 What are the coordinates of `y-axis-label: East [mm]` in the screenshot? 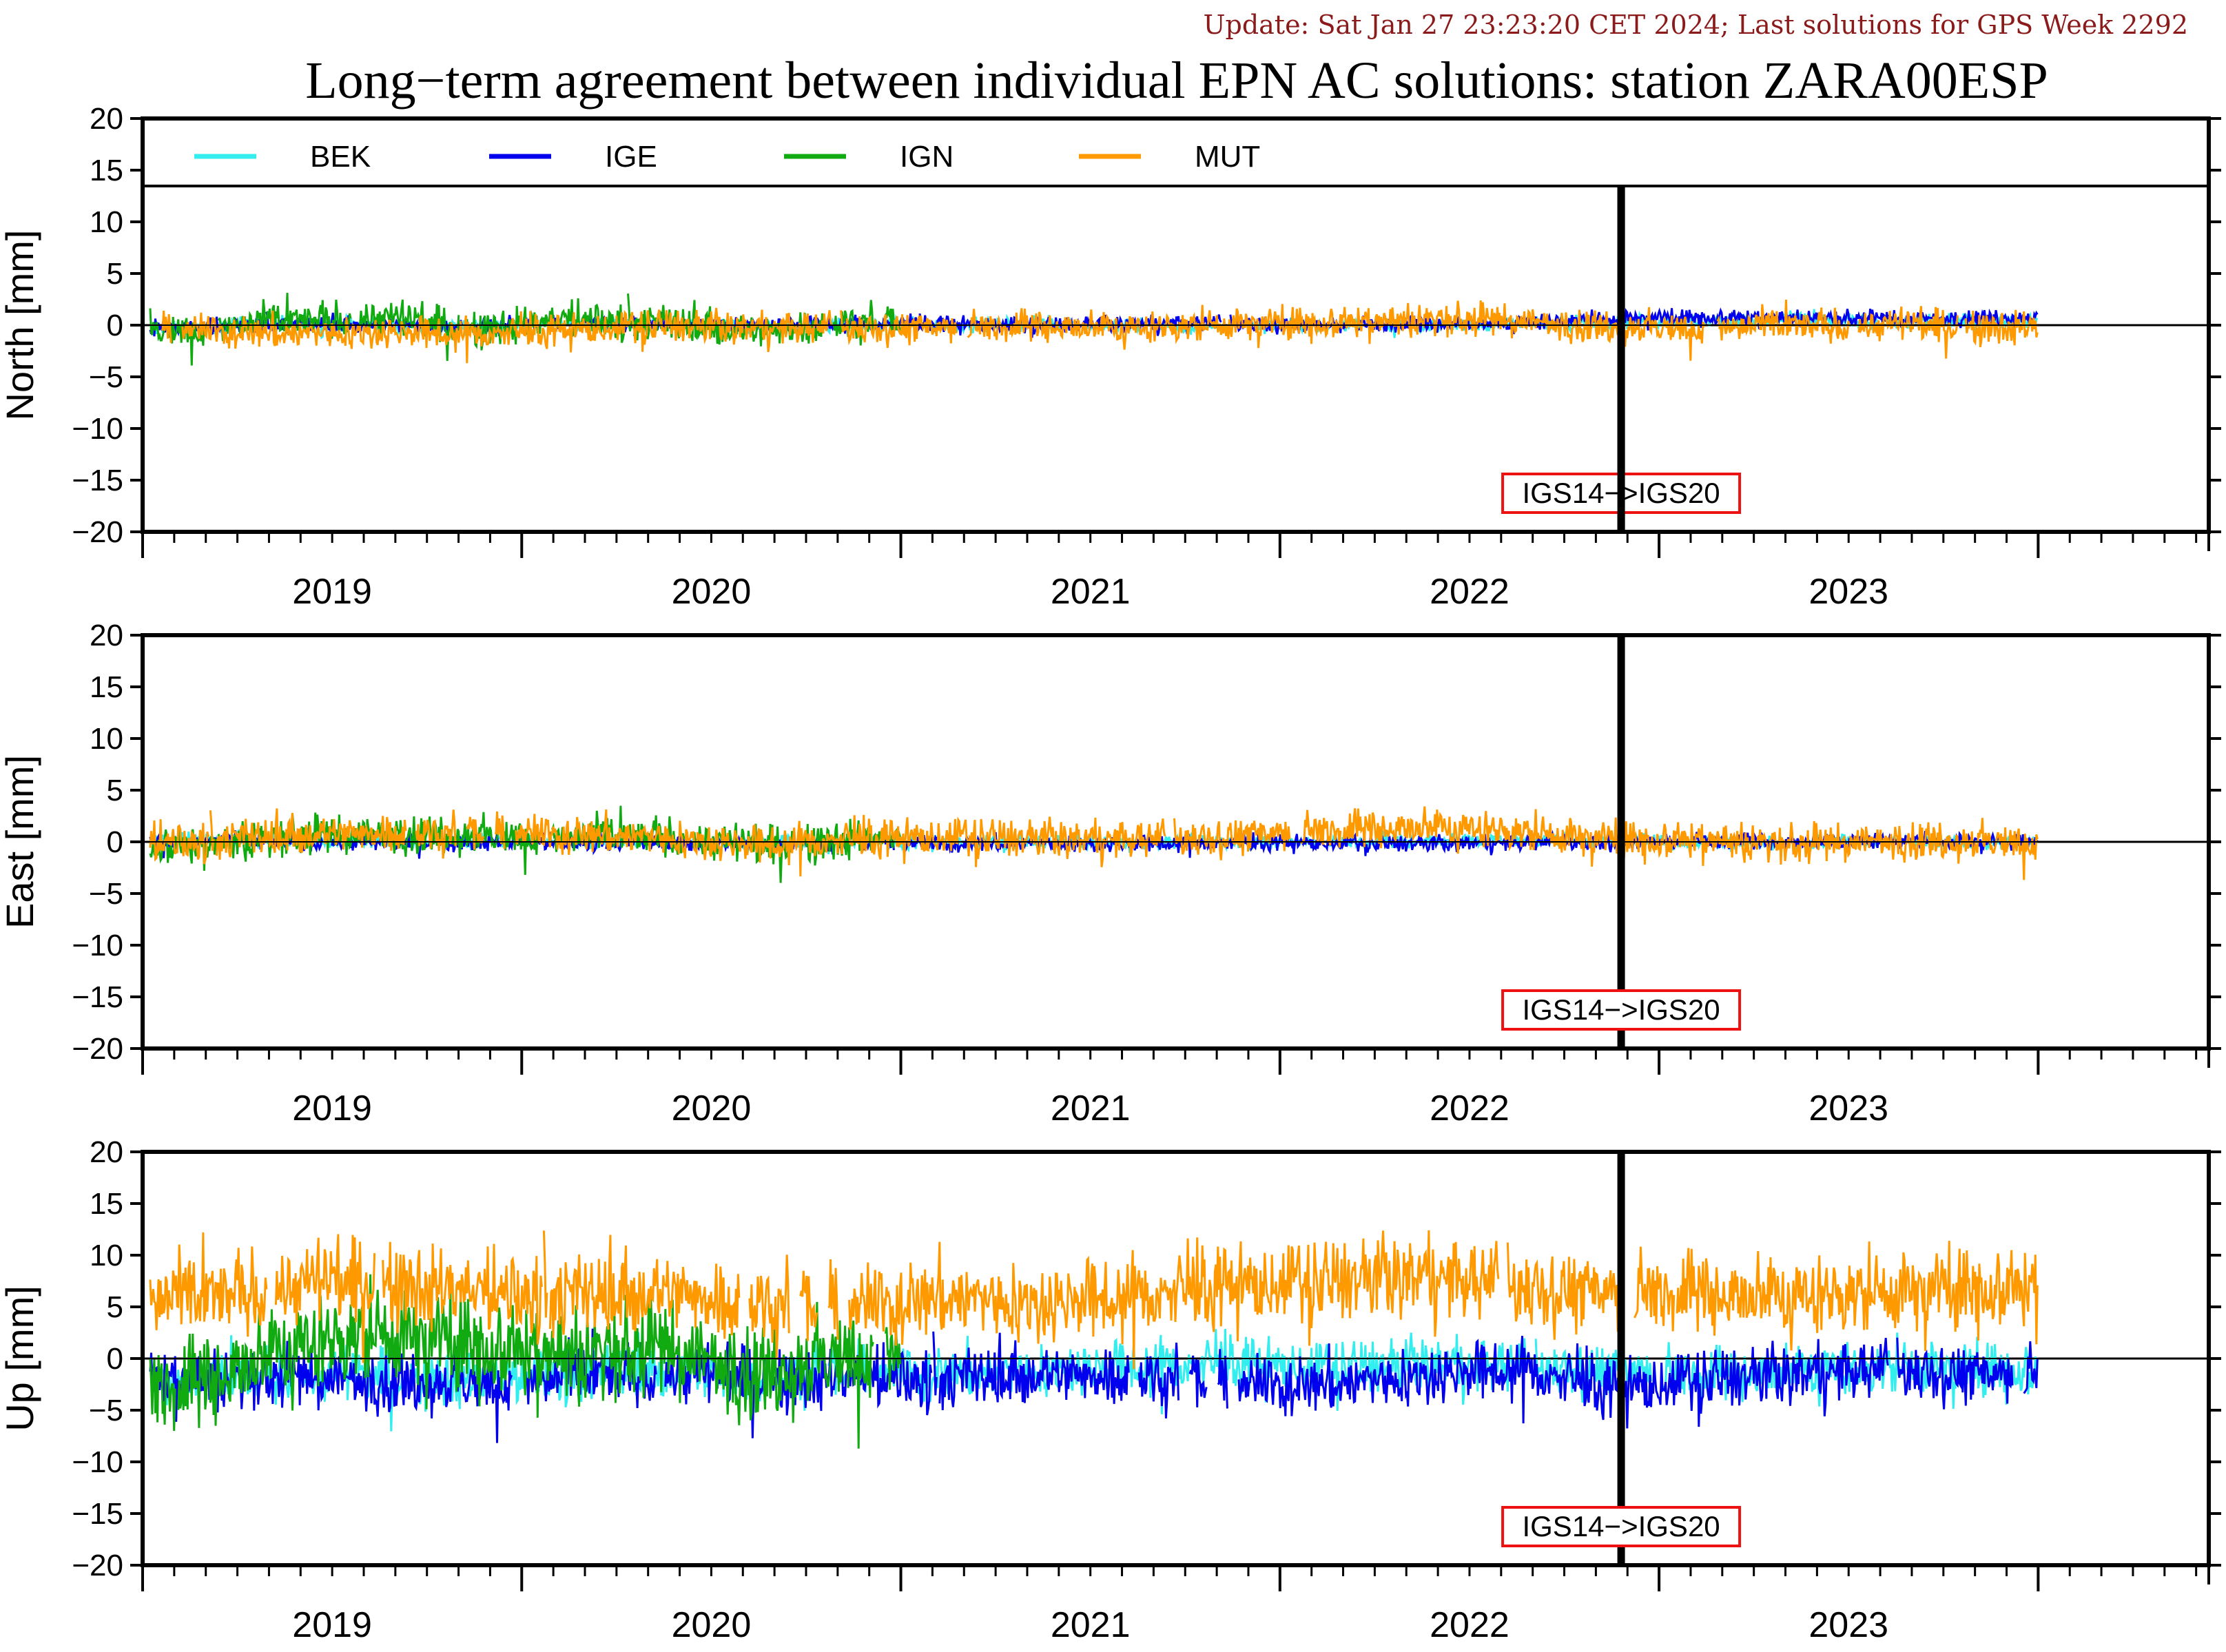 It's located at (20, 842).